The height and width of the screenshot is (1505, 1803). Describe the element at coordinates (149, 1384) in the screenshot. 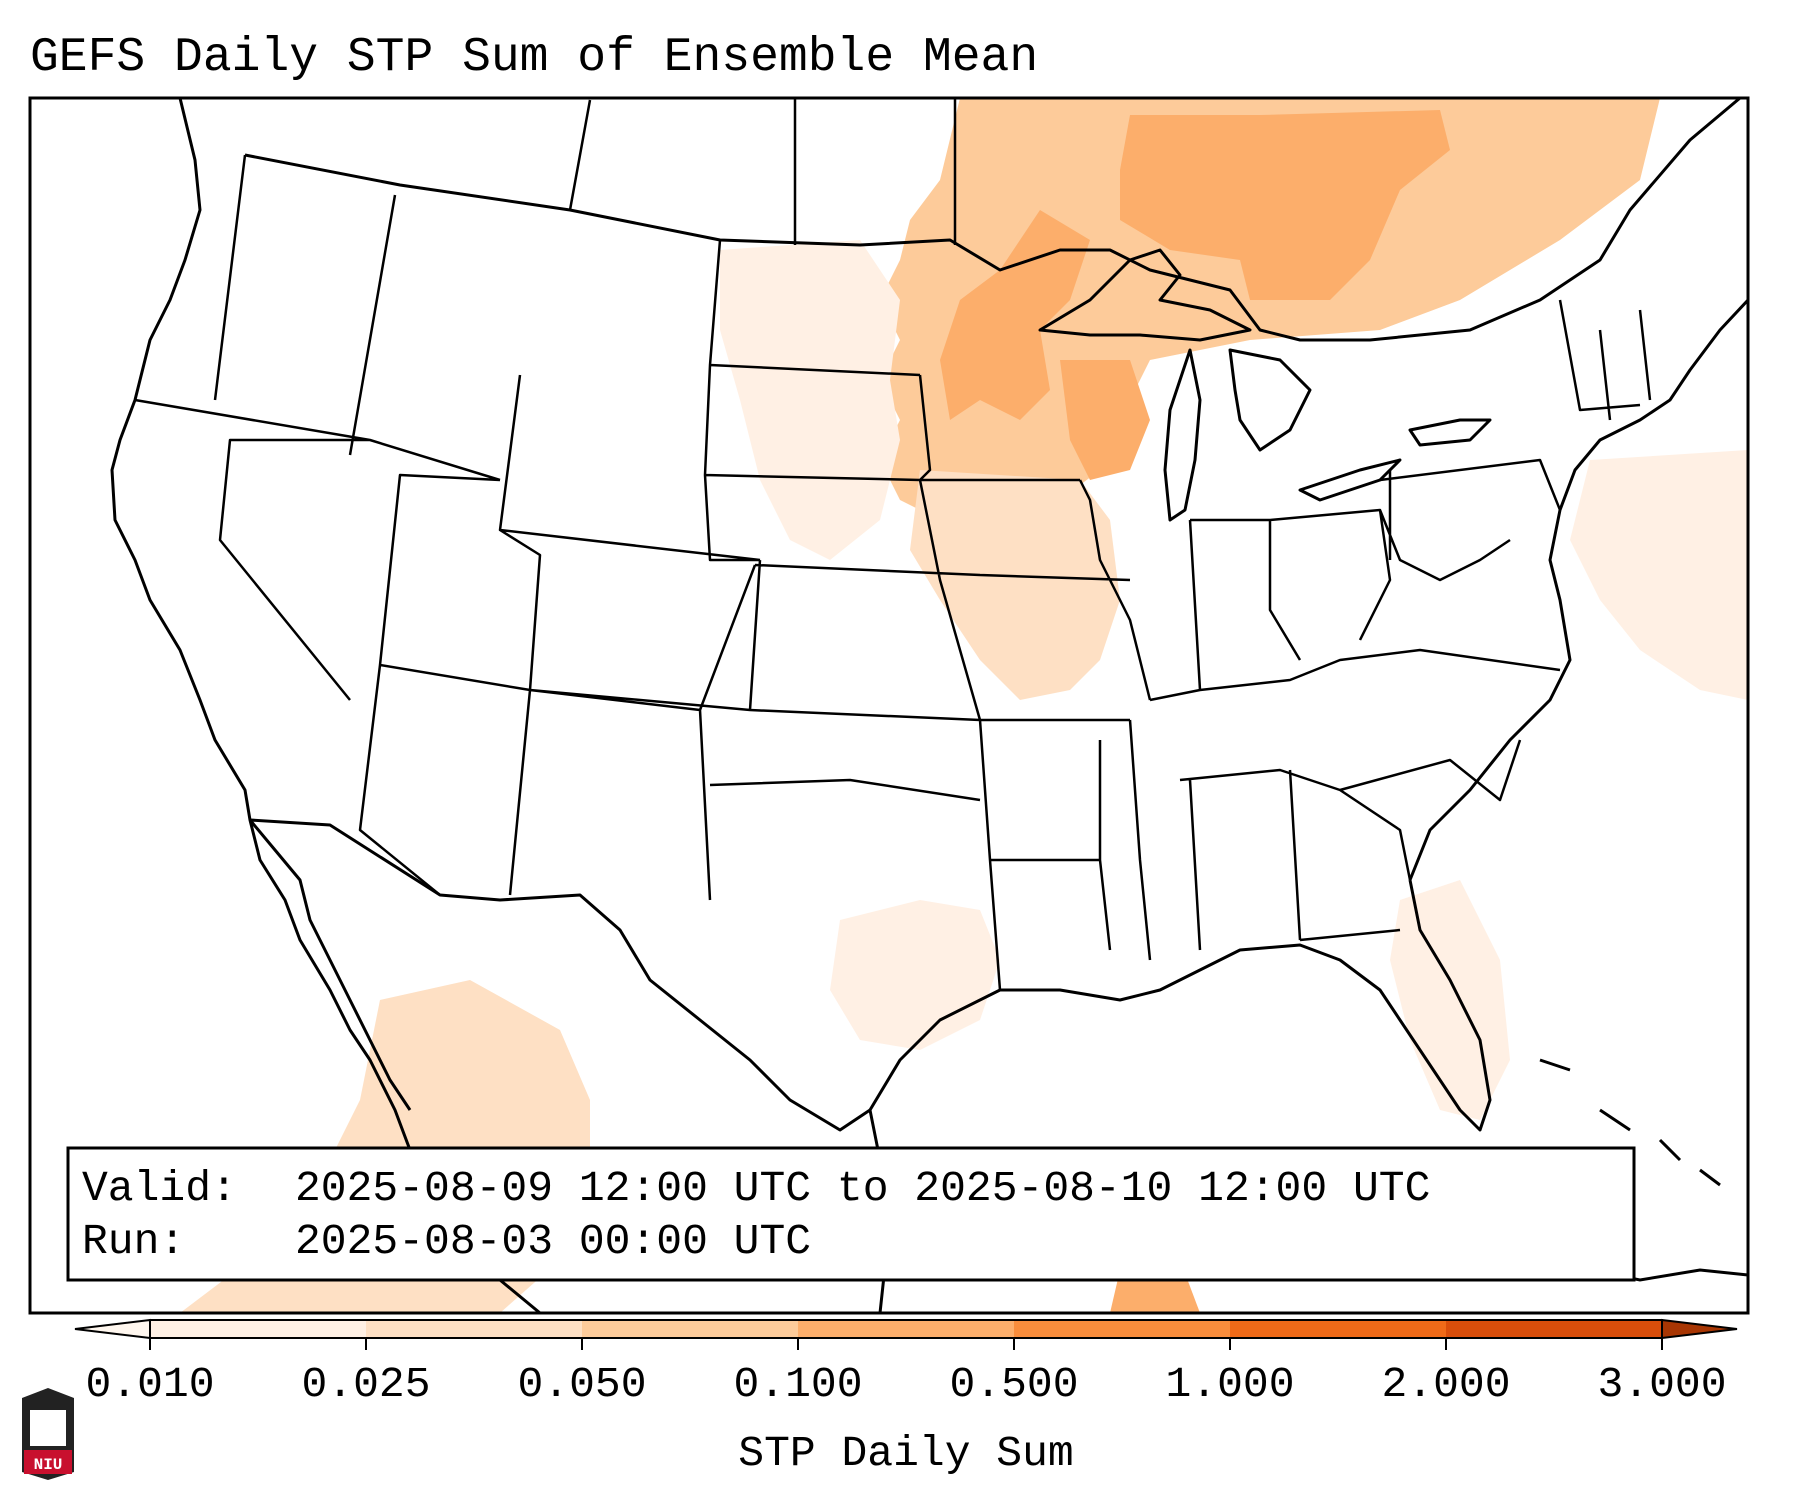

I see `colorbar-tick-label: 0.010` at that location.